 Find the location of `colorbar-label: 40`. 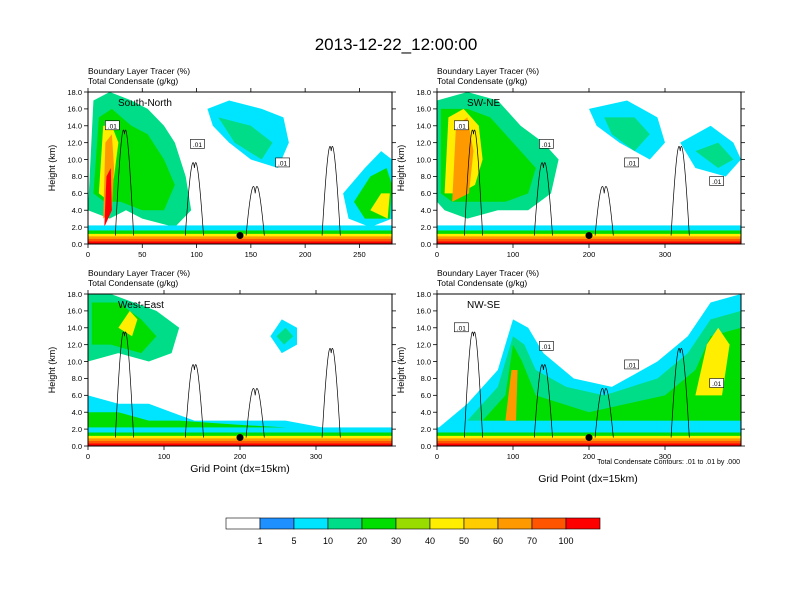

colorbar-label: 40 is located at coordinates (430, 541).